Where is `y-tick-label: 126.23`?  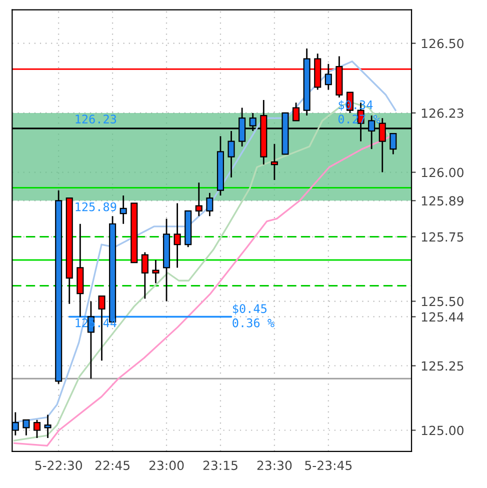
y-tick-label: 126.23 is located at coordinates (443, 113).